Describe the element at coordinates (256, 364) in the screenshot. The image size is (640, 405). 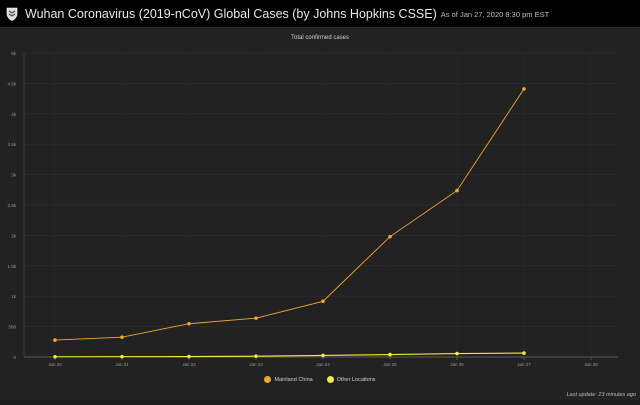
I see `x-tick-label: Jan 23` at that location.